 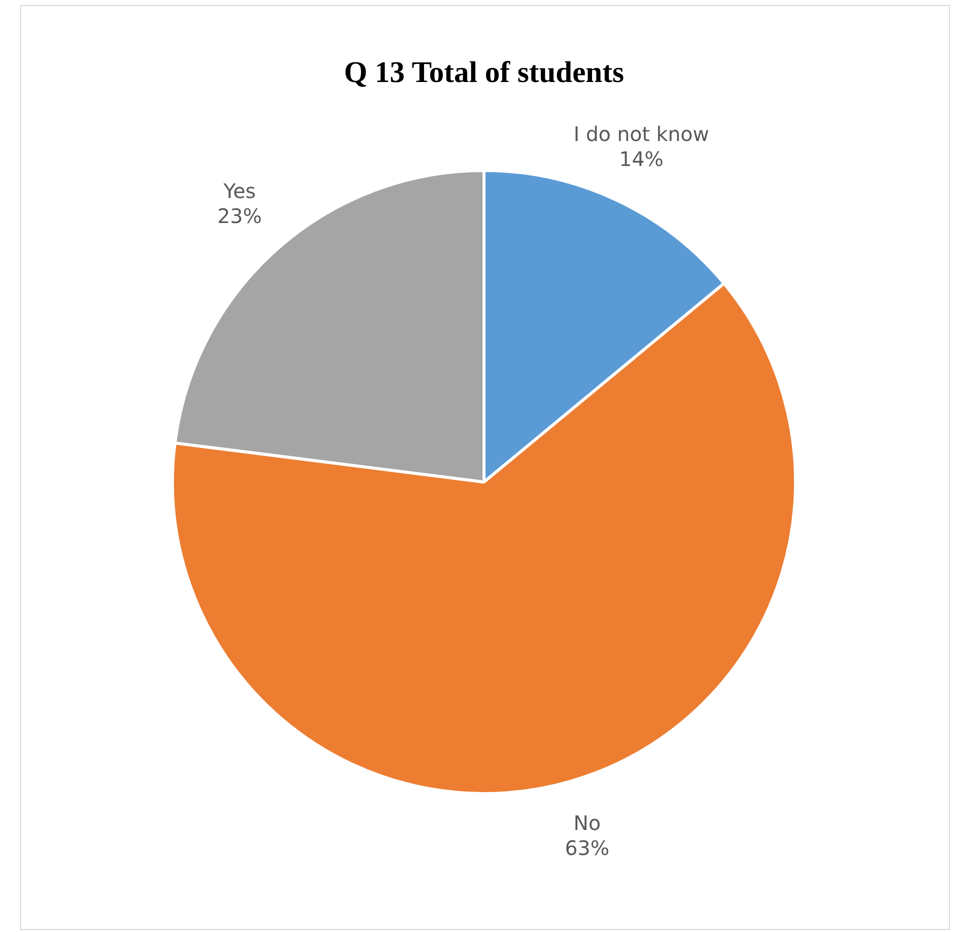 I want to click on data-label: 63%, so click(x=587, y=848).